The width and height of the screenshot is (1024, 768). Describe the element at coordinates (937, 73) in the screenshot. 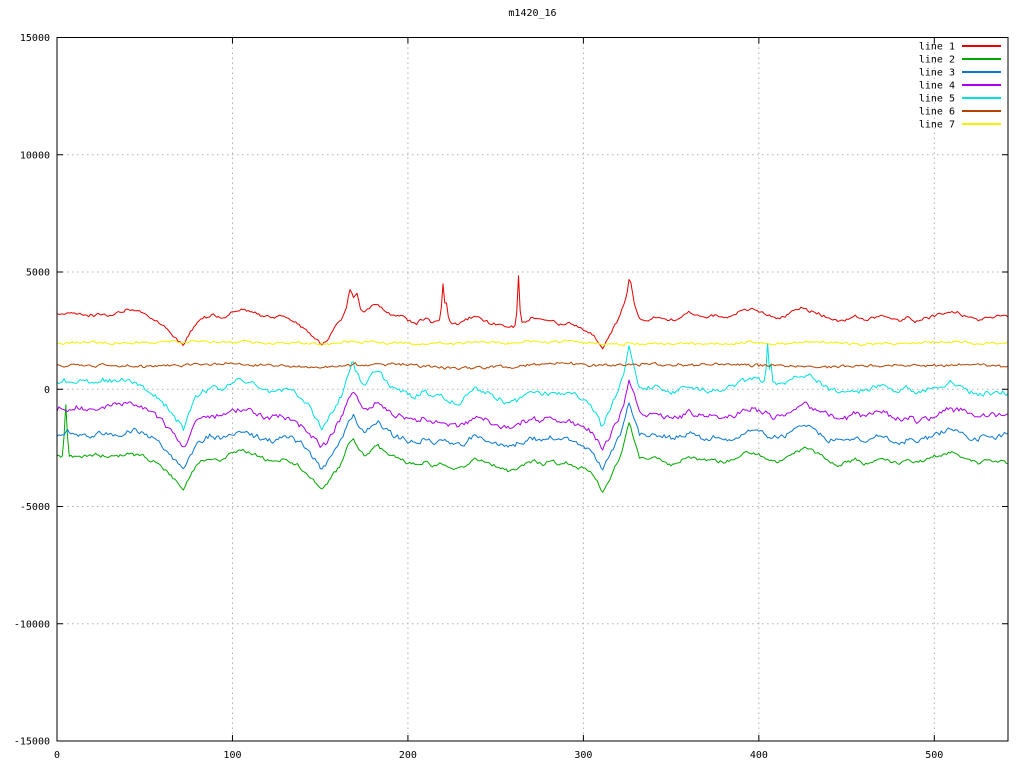

I see `legend-label: line 3` at that location.